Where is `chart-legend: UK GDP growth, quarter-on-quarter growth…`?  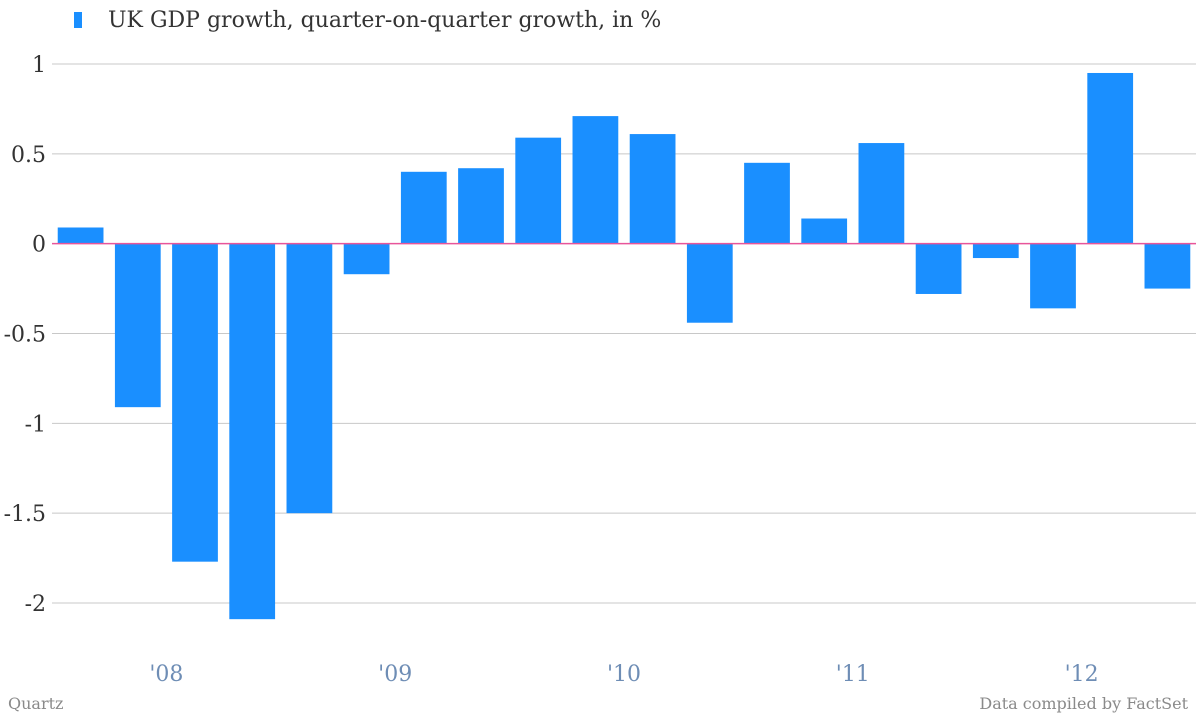
chart-legend: UK GDP growth, quarter-on-quarter growth… is located at coordinates (367, 20).